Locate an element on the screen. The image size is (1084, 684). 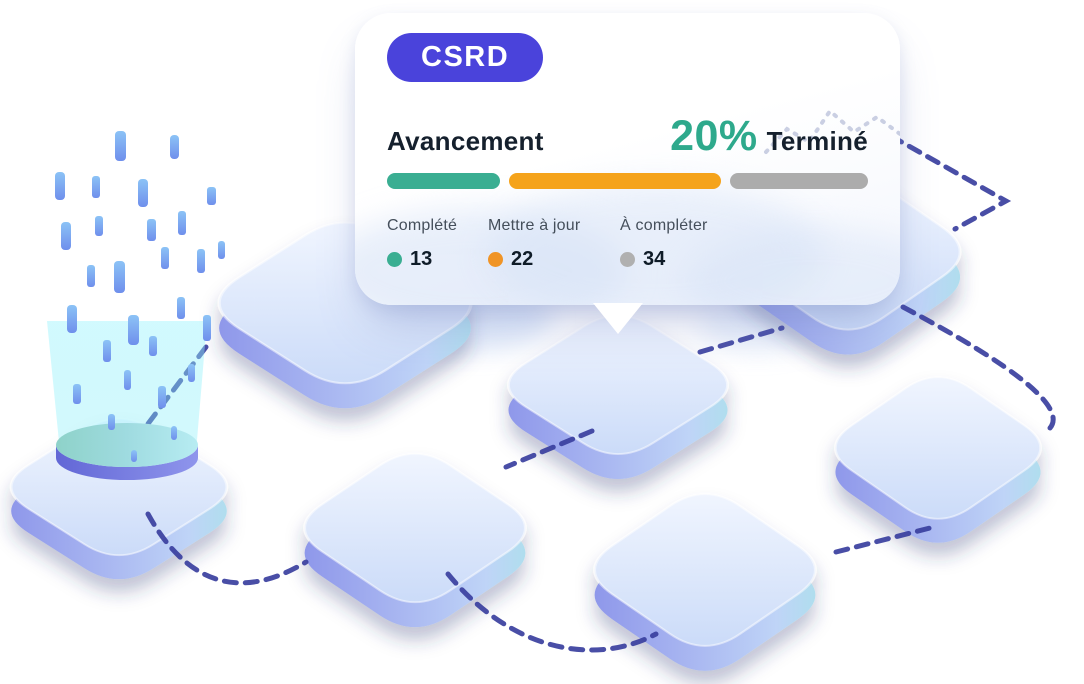
legend-count: 13 is located at coordinates (421, 259).